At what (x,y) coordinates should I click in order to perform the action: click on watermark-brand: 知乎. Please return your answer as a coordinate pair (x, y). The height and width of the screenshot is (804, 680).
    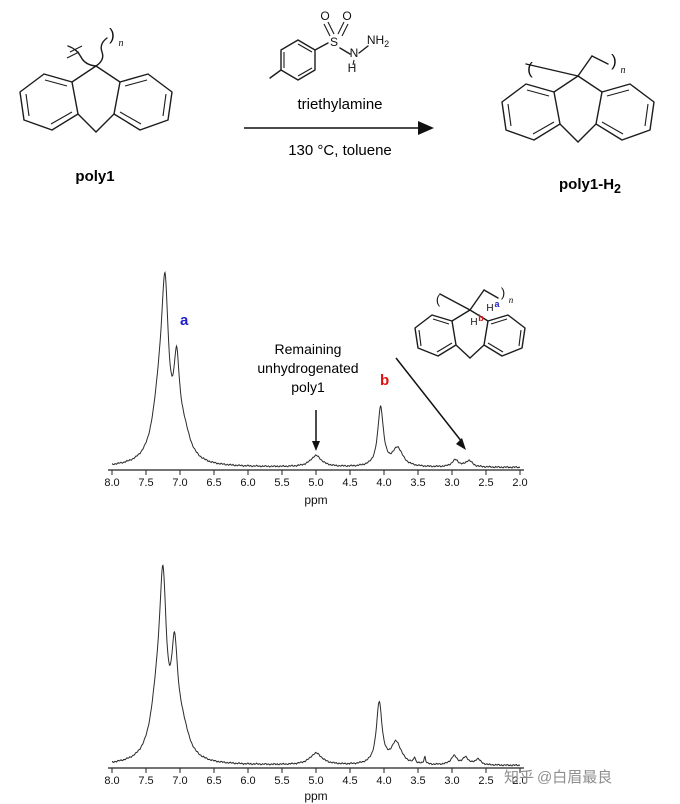
    Looking at the image, I should click on (519, 777).